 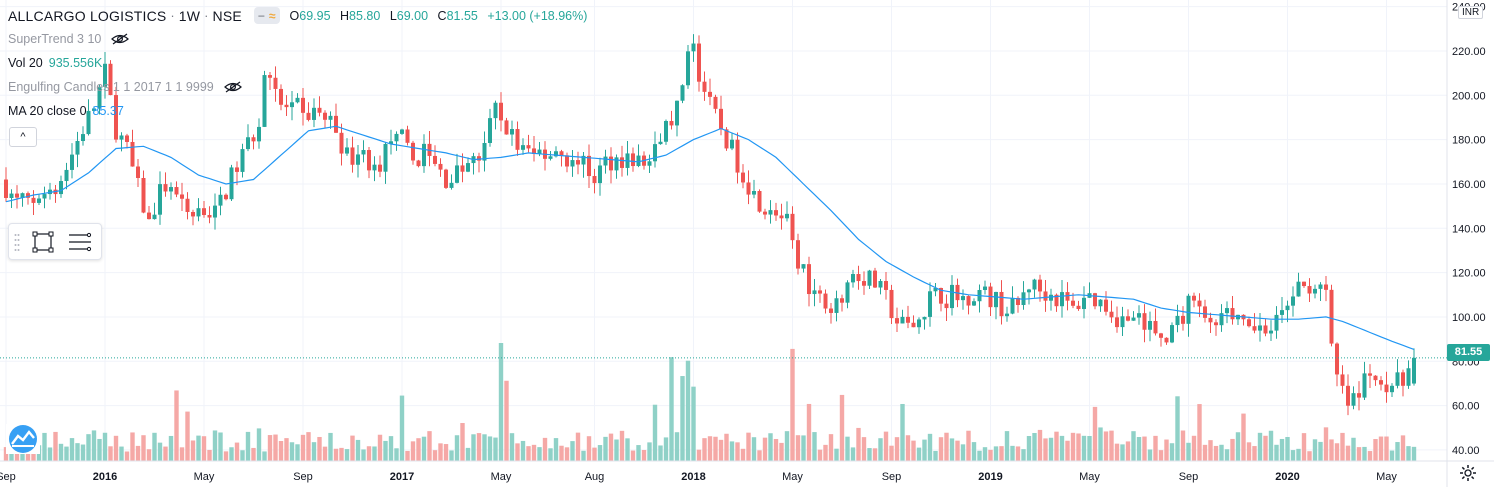 What do you see at coordinates (69, 39) in the screenshot?
I see `legend-supertrend: SuperTrend 3 10` at bounding box center [69, 39].